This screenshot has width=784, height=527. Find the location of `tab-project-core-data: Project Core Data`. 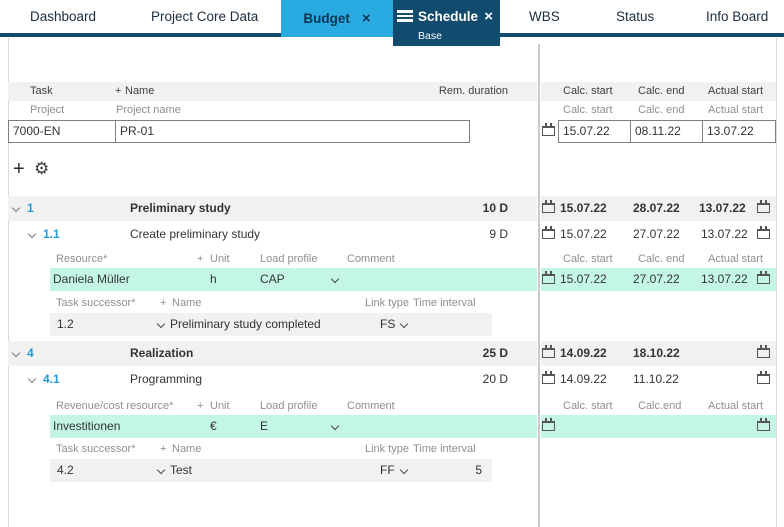

tab-project-core-data: Project Core Data is located at coordinates (205, 16).